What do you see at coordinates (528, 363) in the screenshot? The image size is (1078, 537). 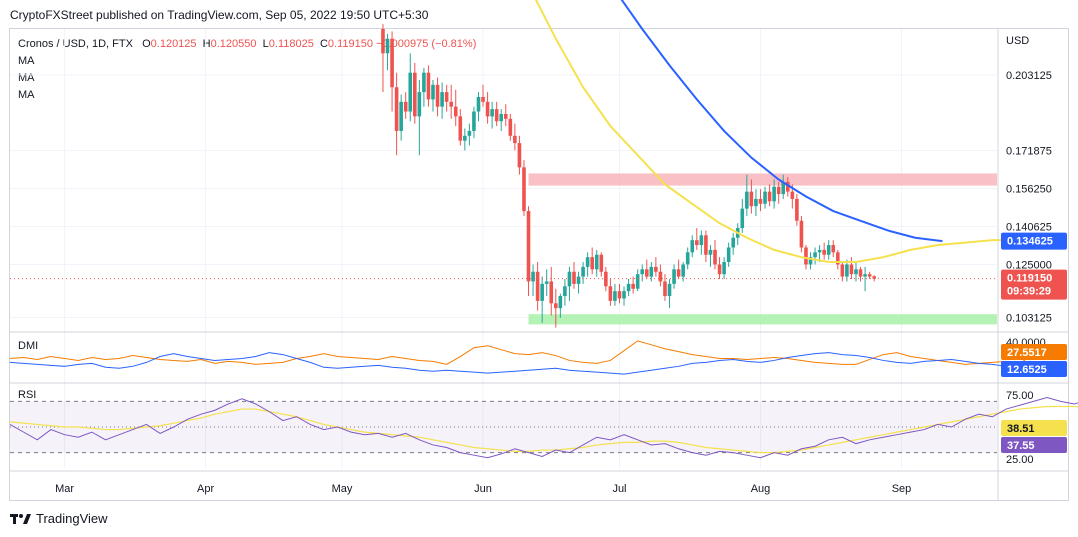 I see `dmi-plus-line` at bounding box center [528, 363].